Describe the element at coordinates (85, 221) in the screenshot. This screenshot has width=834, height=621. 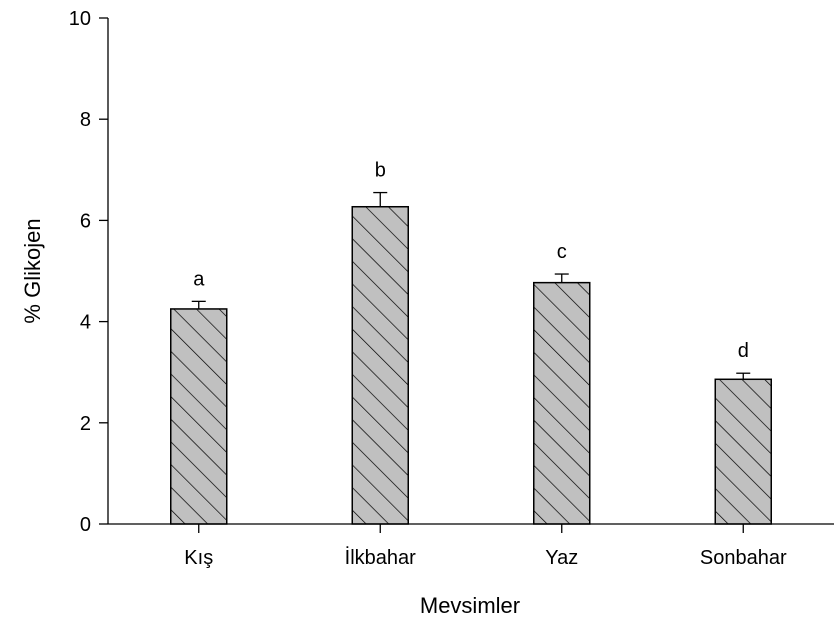
I see `y-tick-label: 6` at that location.